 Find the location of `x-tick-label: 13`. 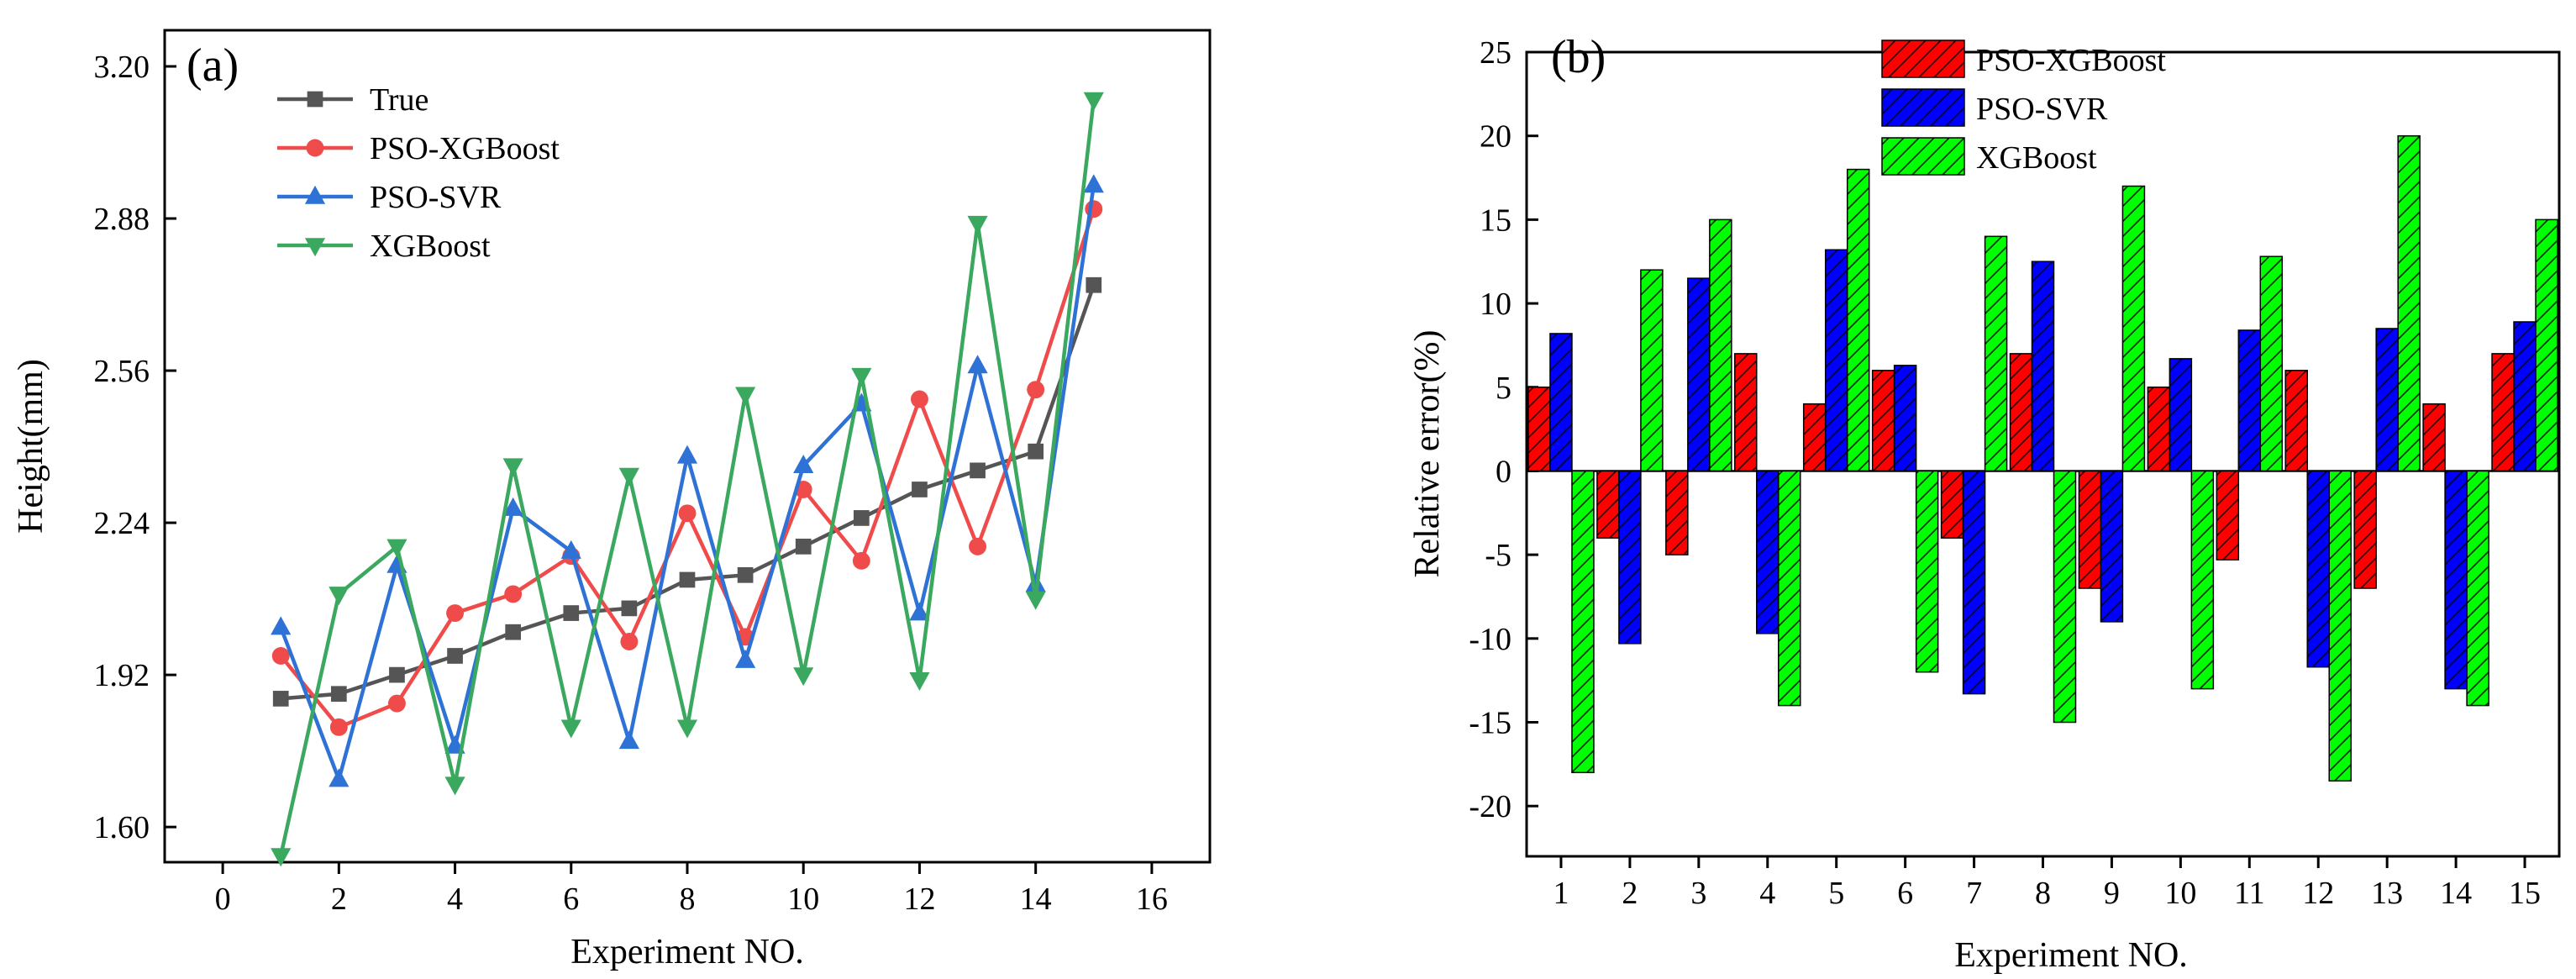

x-tick-label: 13 is located at coordinates (2387, 893).